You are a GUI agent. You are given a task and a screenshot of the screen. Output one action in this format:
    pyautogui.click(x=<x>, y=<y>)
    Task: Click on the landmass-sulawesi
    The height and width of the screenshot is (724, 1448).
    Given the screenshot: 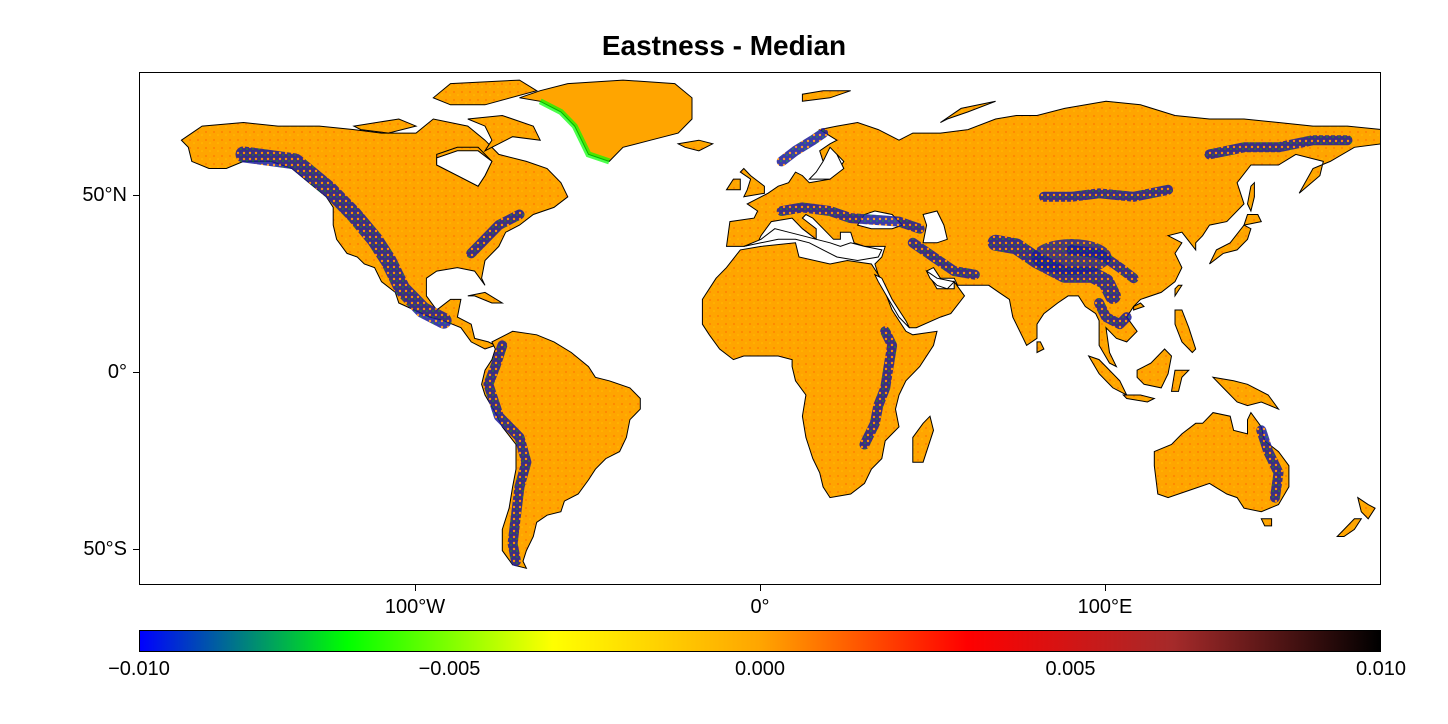 What is the action you would take?
    pyautogui.click(x=1180, y=380)
    